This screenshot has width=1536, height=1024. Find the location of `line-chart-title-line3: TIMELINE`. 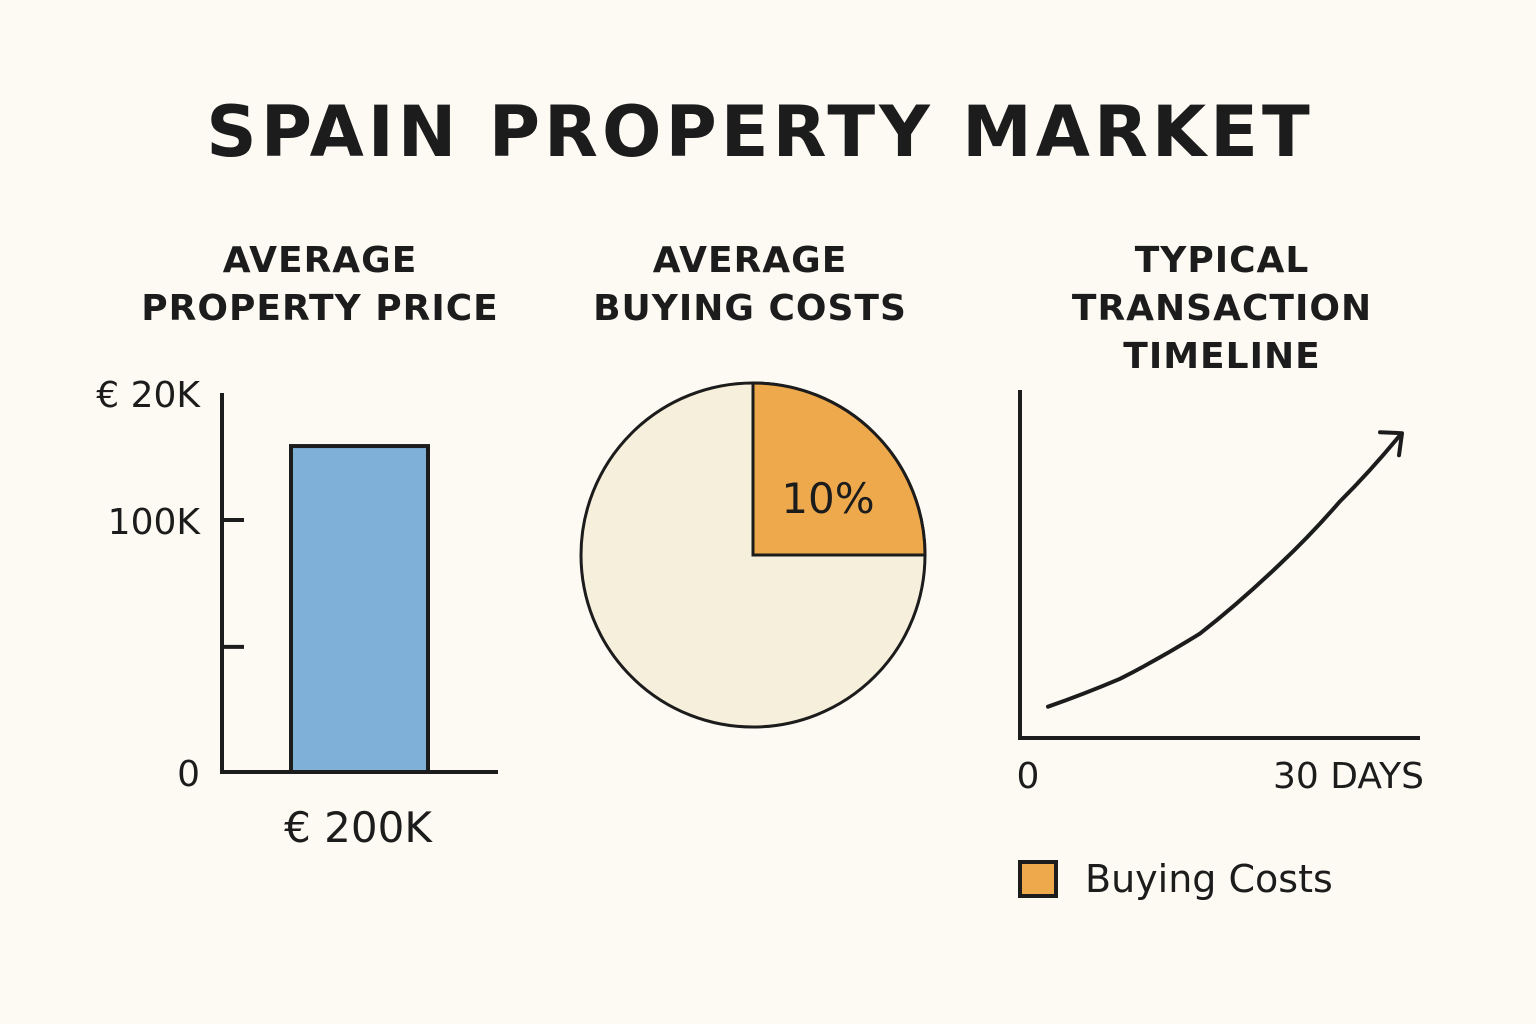

line-chart-title-line3: TIMELINE is located at coordinates (1221, 356).